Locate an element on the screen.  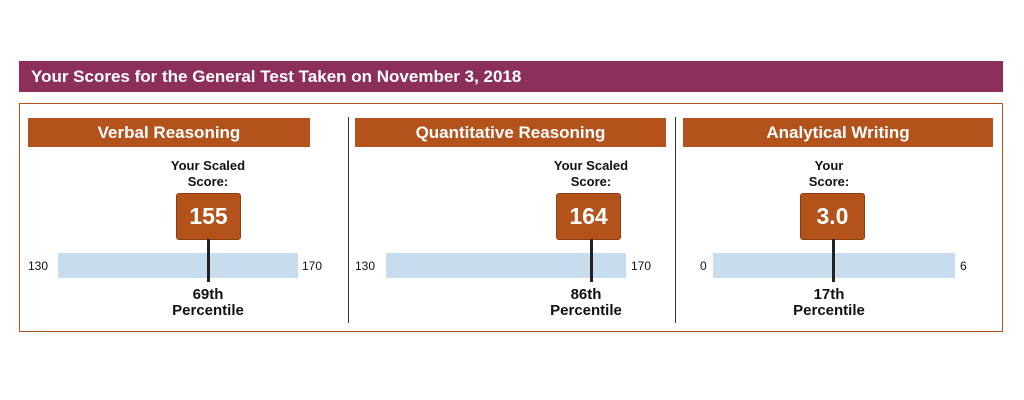
percentile: 69th Percentile is located at coordinates (208, 303).